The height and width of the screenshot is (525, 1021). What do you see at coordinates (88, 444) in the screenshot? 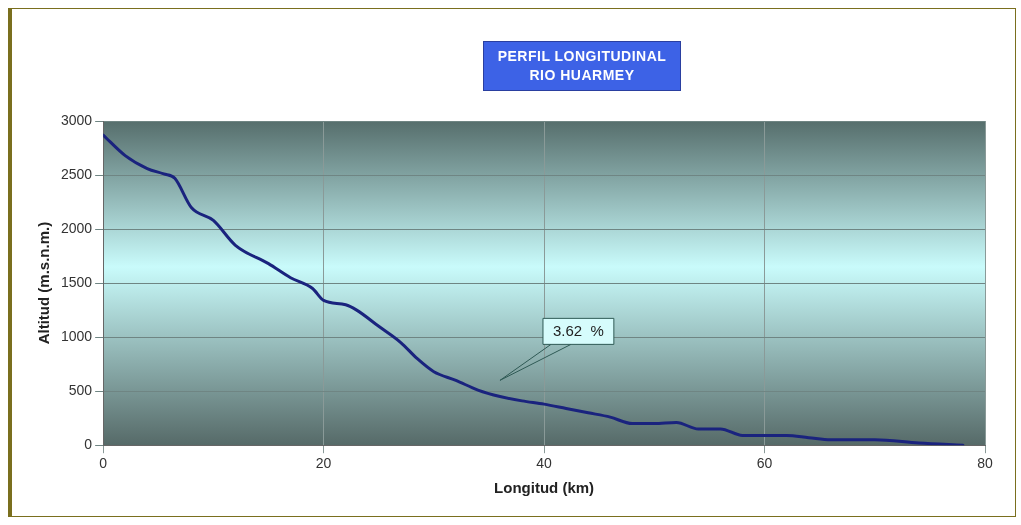
I see `y-tick-label: 0` at bounding box center [88, 444].